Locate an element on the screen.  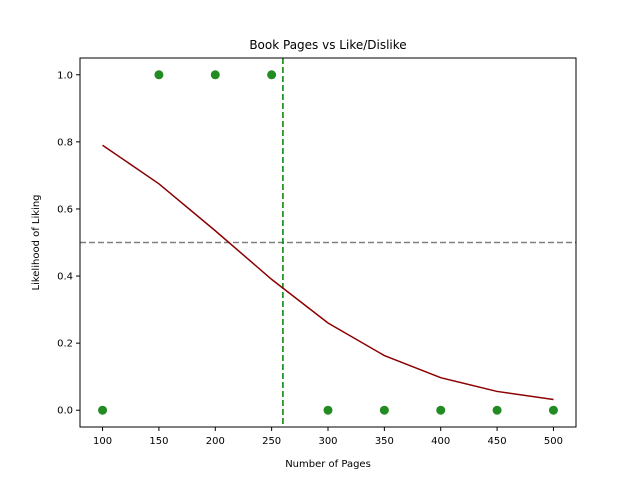
x-tick-label: 300 is located at coordinates (327, 441).